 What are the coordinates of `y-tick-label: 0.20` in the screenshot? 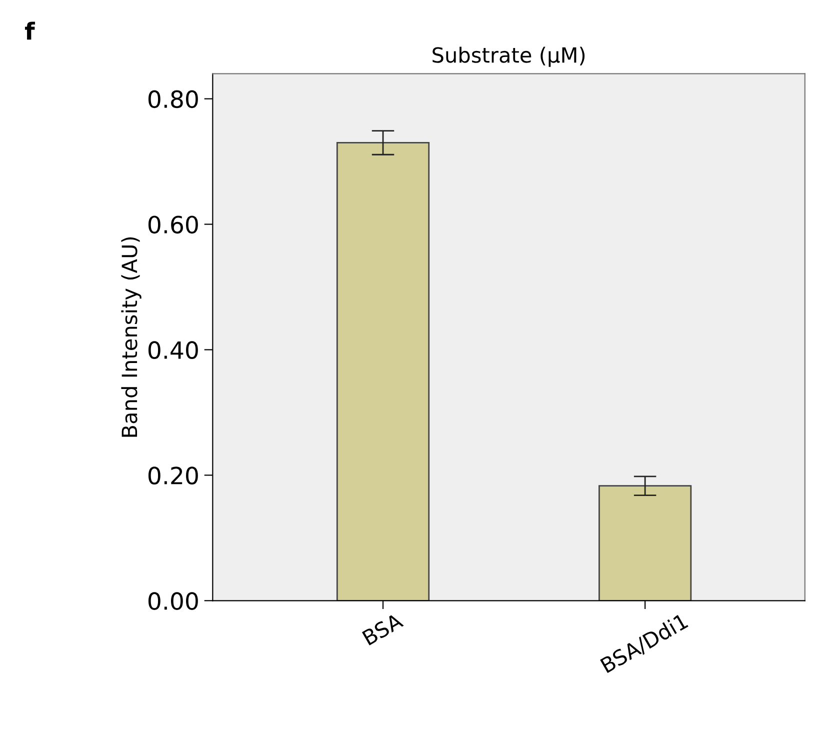 It's located at (173, 475).